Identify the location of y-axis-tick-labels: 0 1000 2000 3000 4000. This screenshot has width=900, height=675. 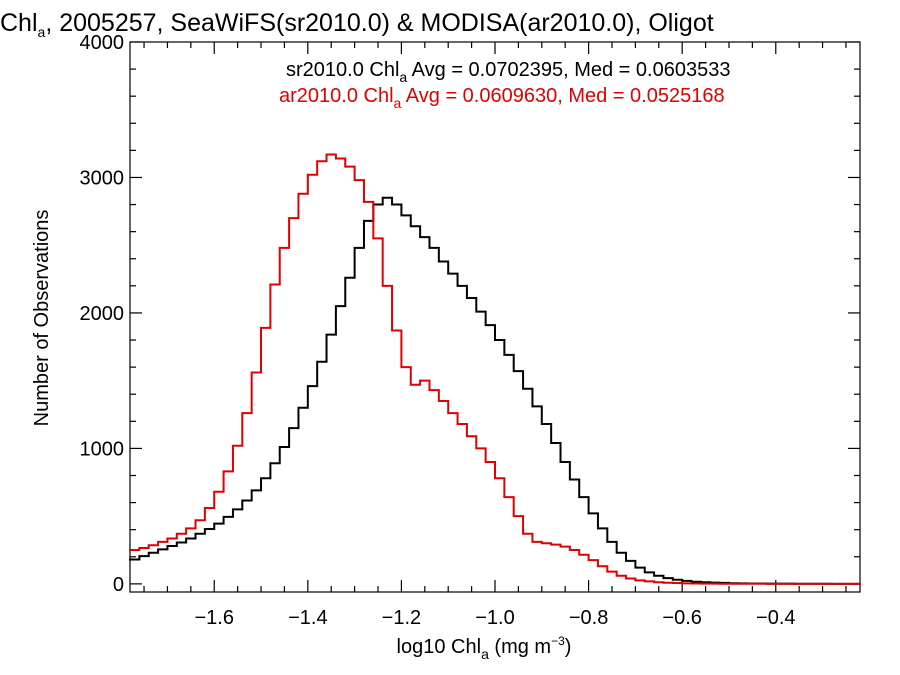
(102, 314).